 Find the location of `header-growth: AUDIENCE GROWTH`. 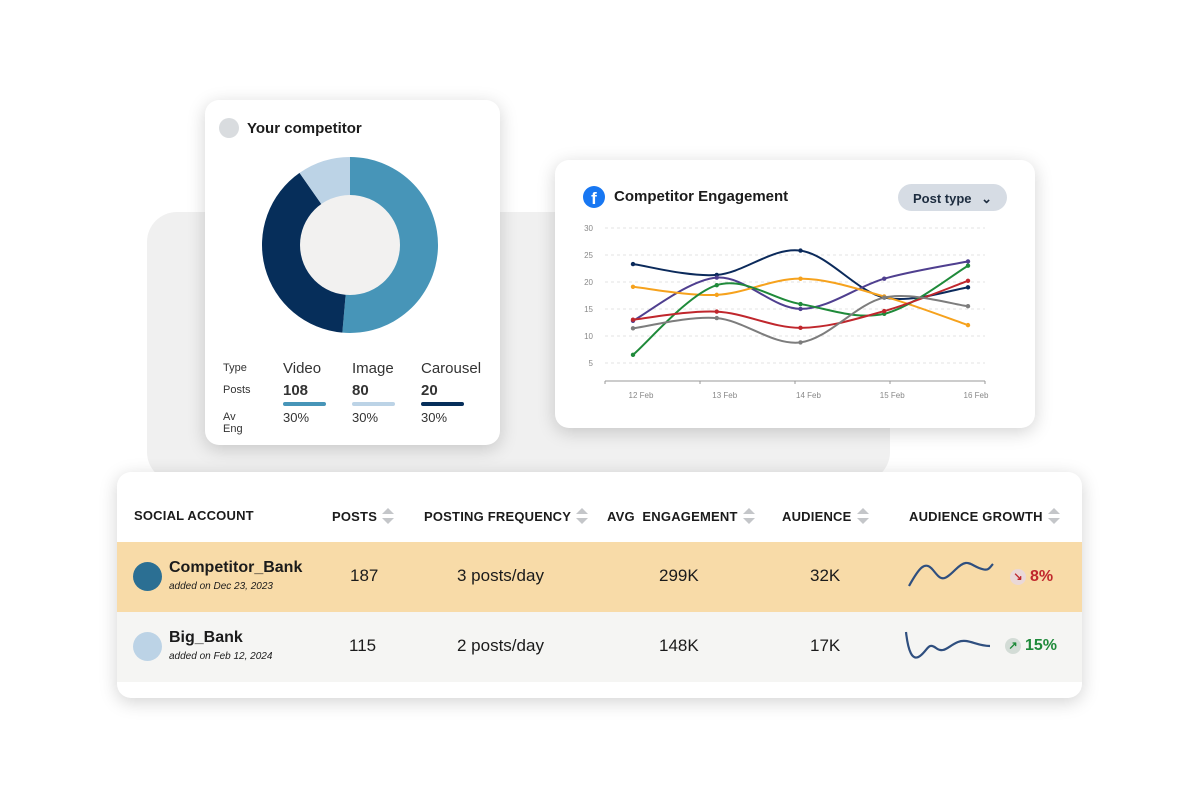

header-growth: AUDIENCE GROWTH is located at coordinates (984, 516).